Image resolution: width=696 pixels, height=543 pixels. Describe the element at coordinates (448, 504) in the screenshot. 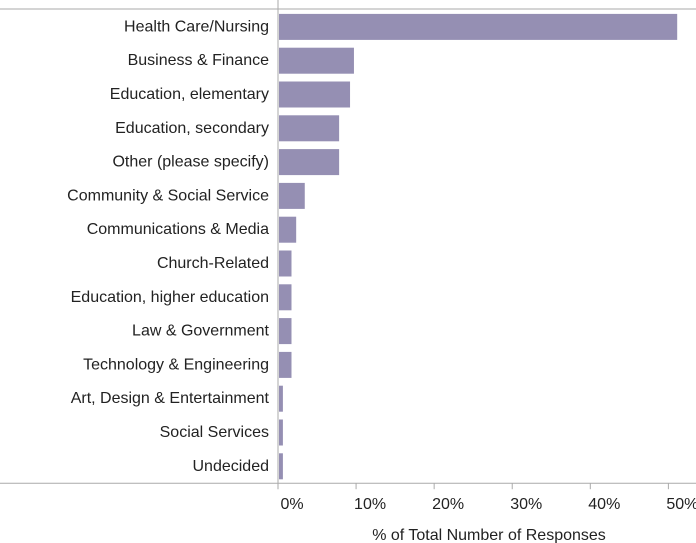

I see `x-tick-label: 20%` at that location.